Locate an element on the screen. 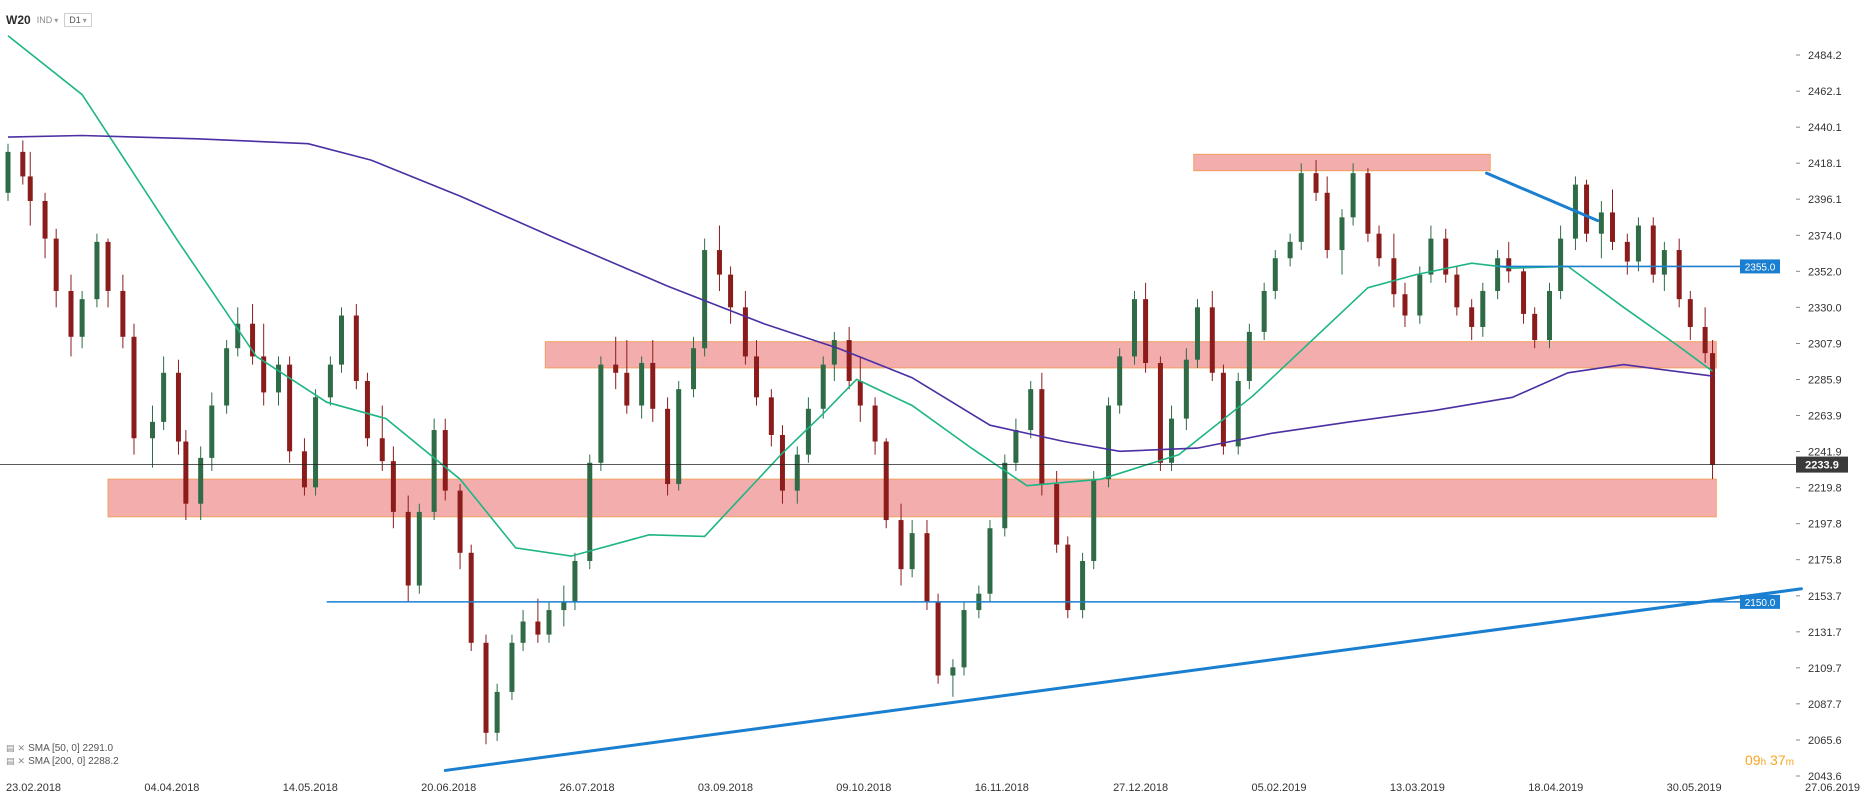 The height and width of the screenshot is (805, 1866). y-tick-label-13: 2197.8 is located at coordinates (1825, 525).